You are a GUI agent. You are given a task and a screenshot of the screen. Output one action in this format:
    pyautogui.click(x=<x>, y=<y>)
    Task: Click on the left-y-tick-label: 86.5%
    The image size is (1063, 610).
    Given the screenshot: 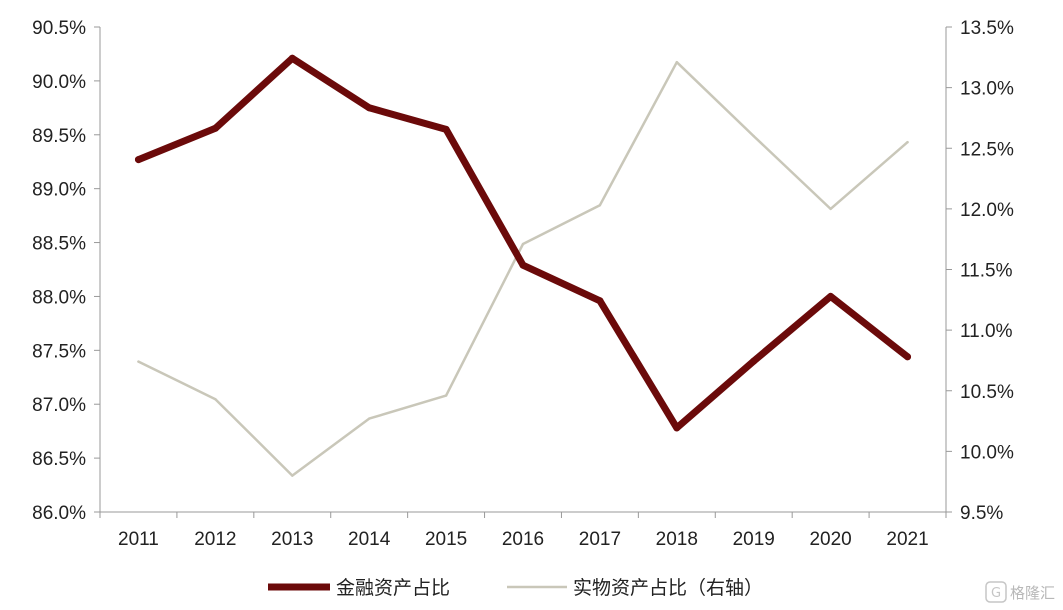 What is the action you would take?
    pyautogui.click(x=59, y=459)
    